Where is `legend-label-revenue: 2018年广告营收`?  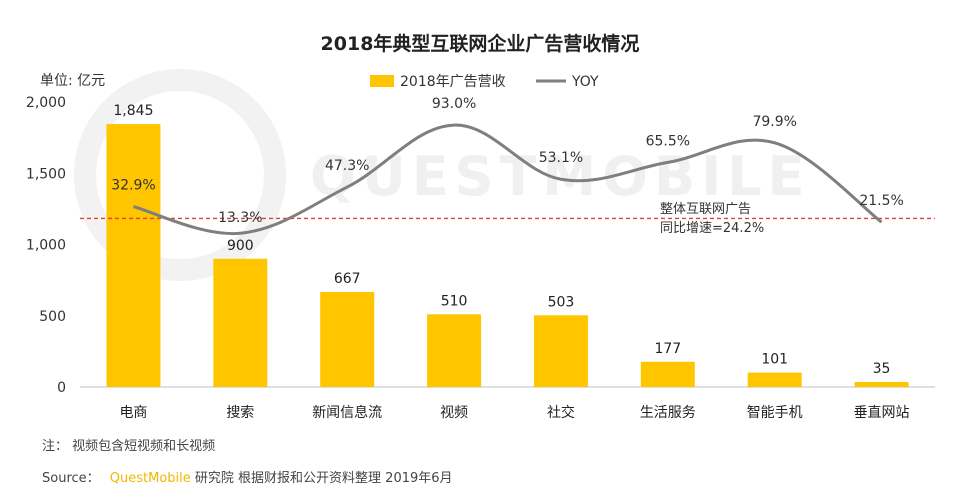 legend-label-revenue: 2018年广告营收 is located at coordinates (453, 82).